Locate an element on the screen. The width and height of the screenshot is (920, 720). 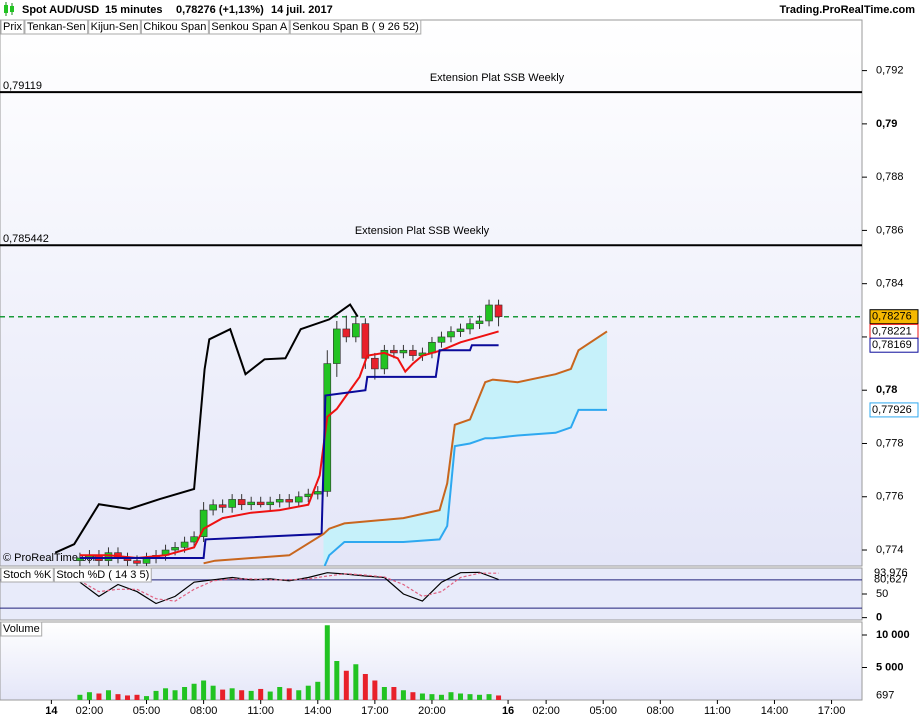
legend-label: Senkou Span A is located at coordinates (249, 27).